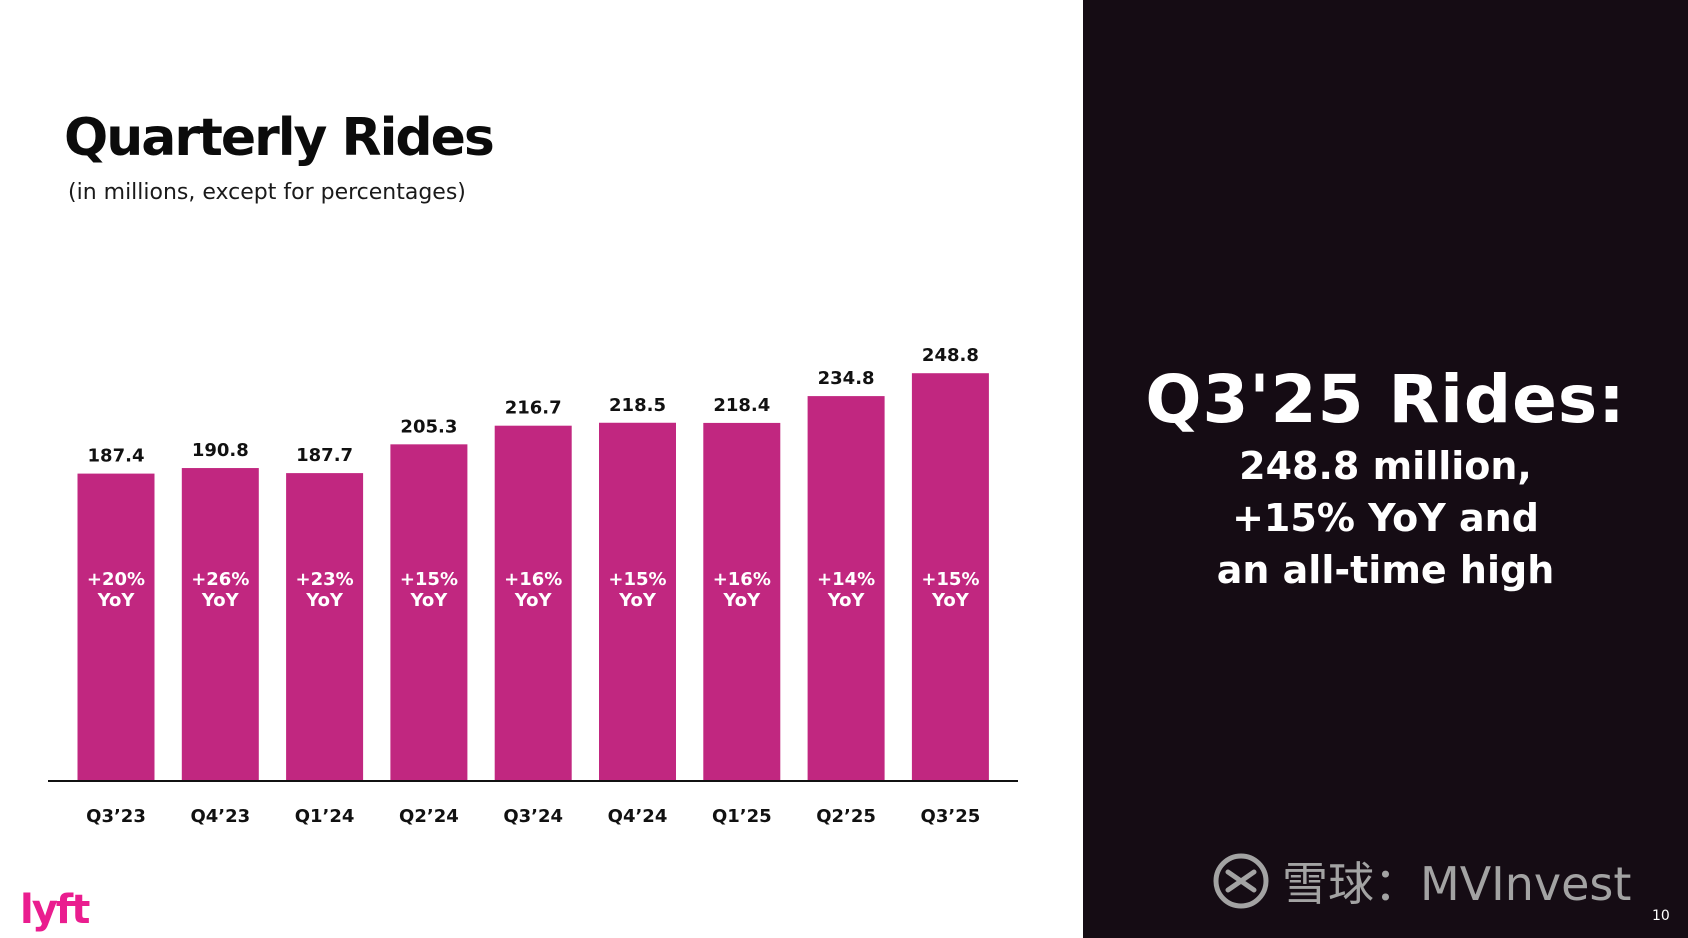 The image size is (1688, 938). I want to click on bar-value-label: 187.4, so click(116, 456).